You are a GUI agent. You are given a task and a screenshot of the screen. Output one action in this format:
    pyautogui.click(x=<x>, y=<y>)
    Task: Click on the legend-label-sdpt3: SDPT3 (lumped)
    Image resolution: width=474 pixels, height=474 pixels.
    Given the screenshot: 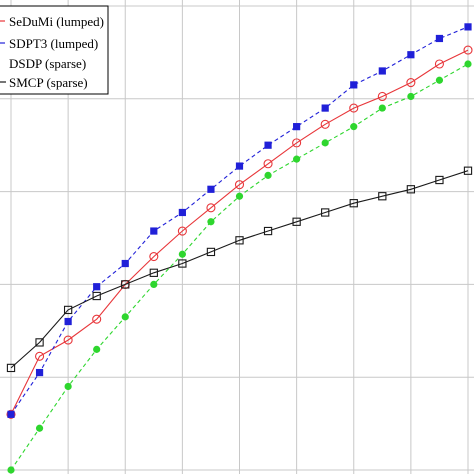 What is the action you would take?
    pyautogui.click(x=53, y=43)
    